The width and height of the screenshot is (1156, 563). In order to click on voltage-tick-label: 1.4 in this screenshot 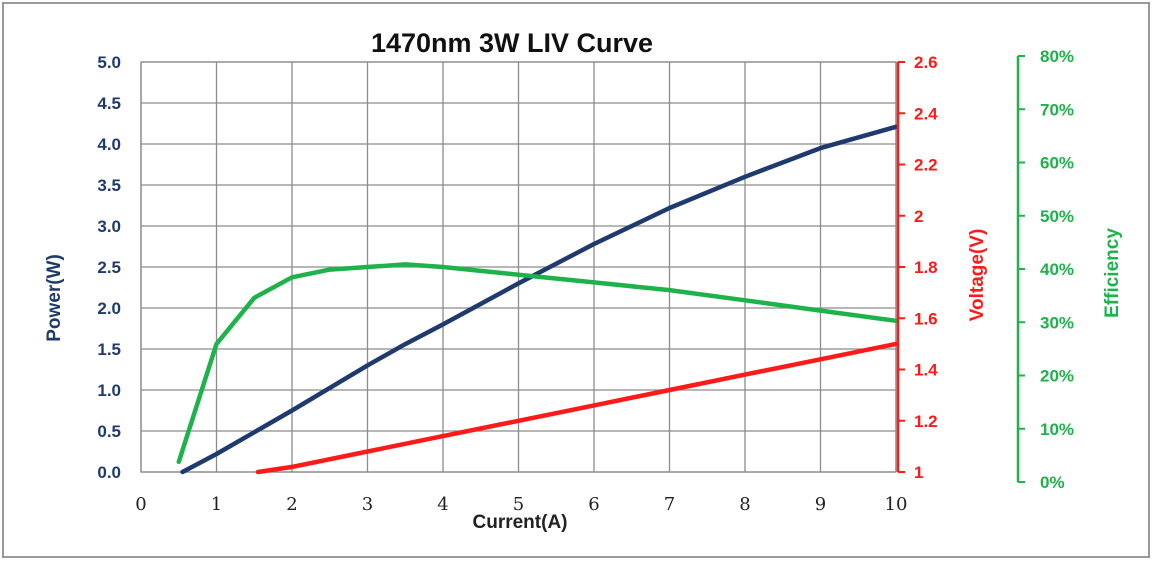, I will do `click(926, 370)`.